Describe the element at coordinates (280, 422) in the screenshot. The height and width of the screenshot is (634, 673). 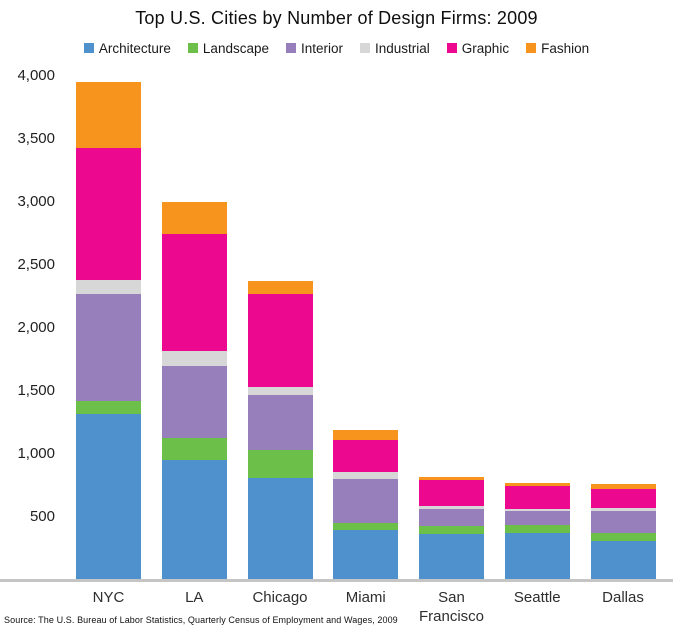
I see `bar-segment-interior-chicago` at that location.